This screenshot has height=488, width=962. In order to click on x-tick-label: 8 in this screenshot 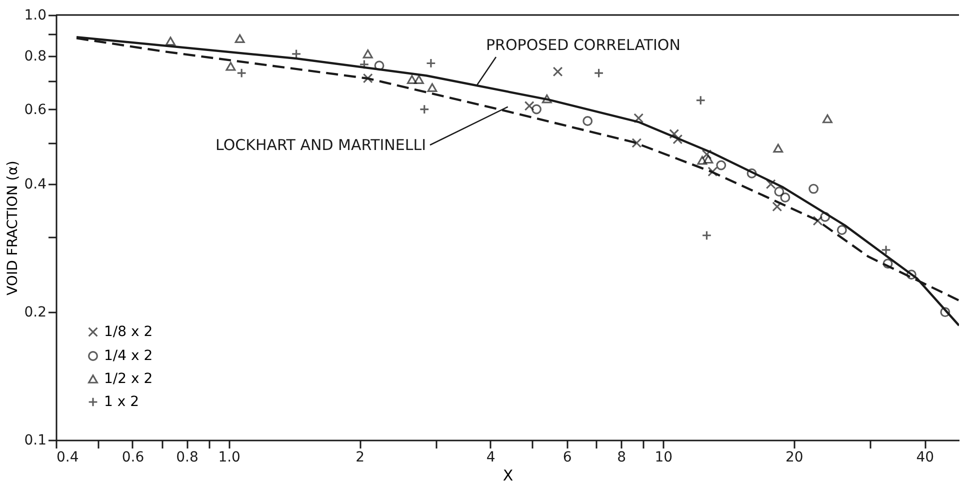, I will do `click(621, 458)`.